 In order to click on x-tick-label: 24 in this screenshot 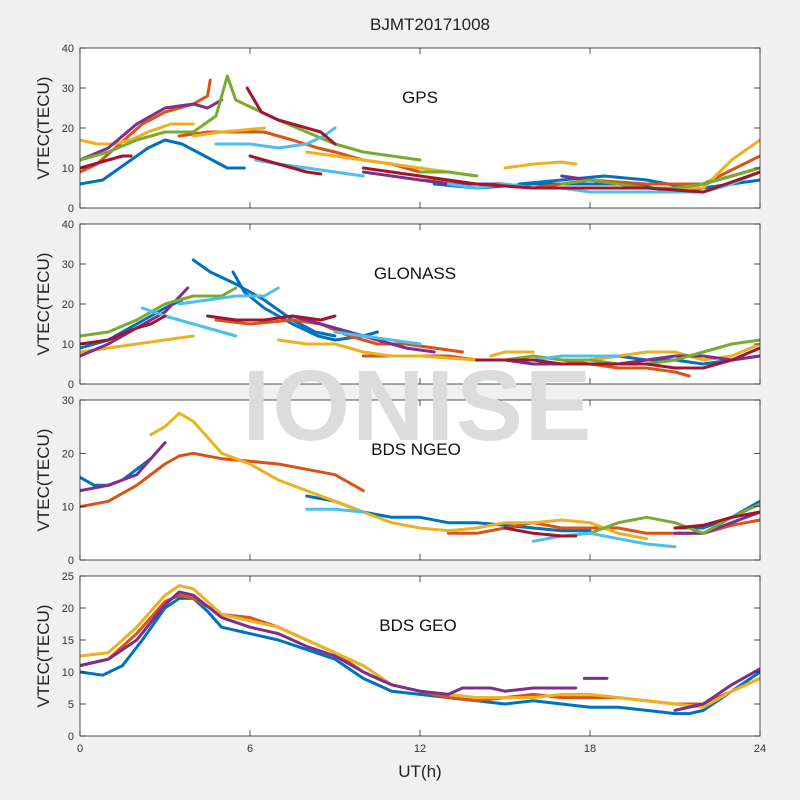, I will do `click(760, 749)`.